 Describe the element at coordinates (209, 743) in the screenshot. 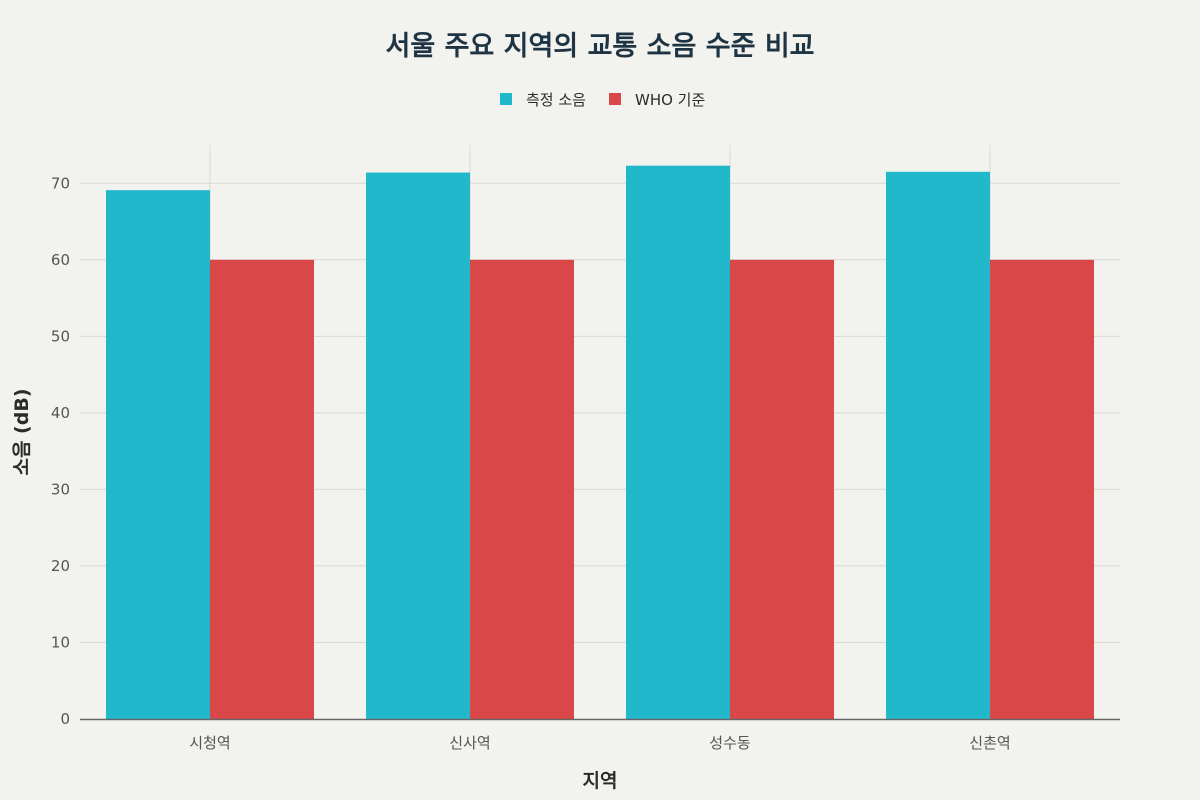

I see `x-tick-label: 시청역` at that location.